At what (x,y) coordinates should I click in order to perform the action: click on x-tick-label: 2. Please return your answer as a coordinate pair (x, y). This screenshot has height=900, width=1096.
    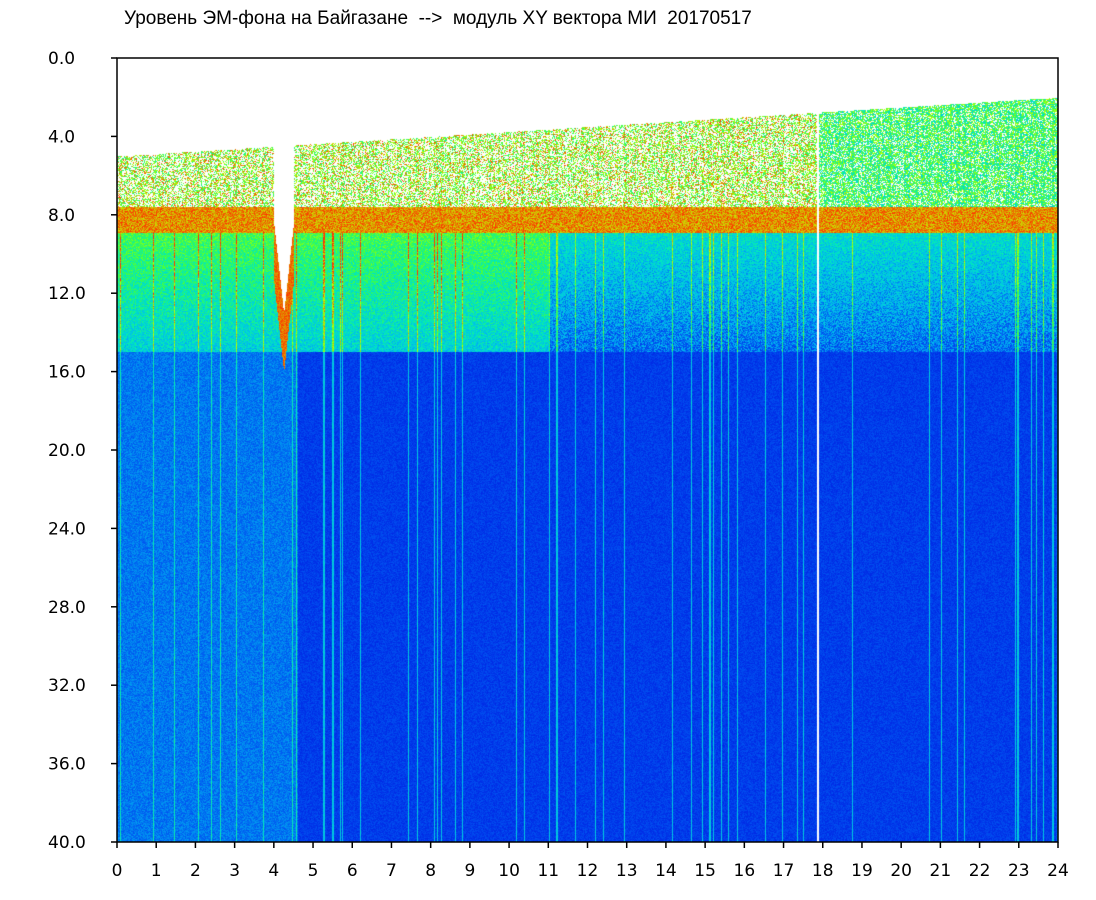
    Looking at the image, I should click on (195, 871).